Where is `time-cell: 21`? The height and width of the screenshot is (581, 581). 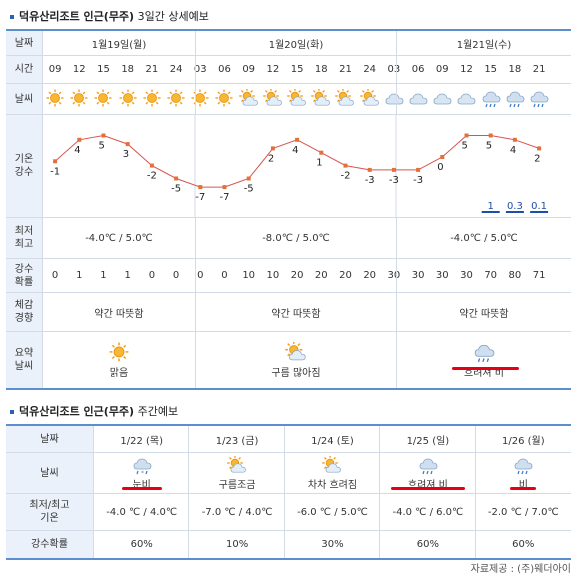
time-cell: 21 is located at coordinates (152, 69).